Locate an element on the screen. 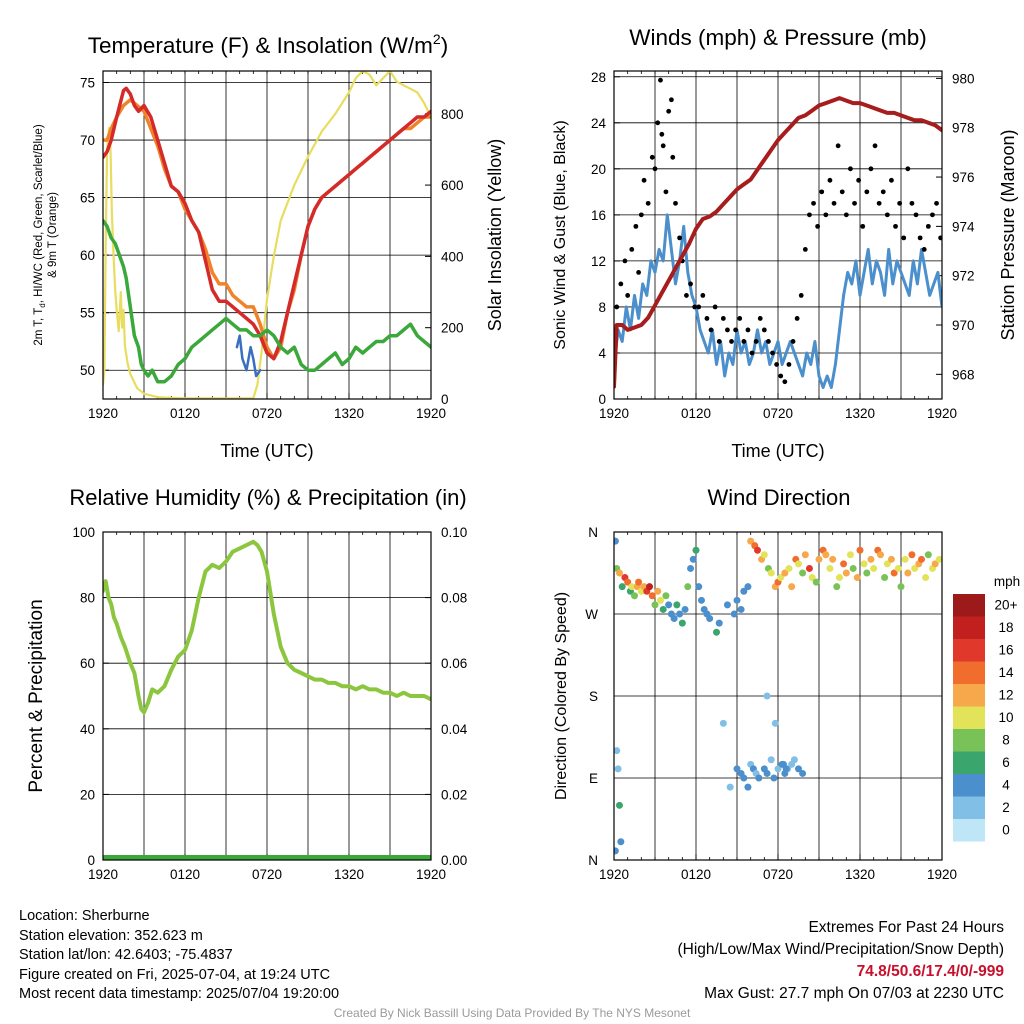 This screenshot has height=1024, width=1024. colorbar-swatch is located at coordinates (969, 605).